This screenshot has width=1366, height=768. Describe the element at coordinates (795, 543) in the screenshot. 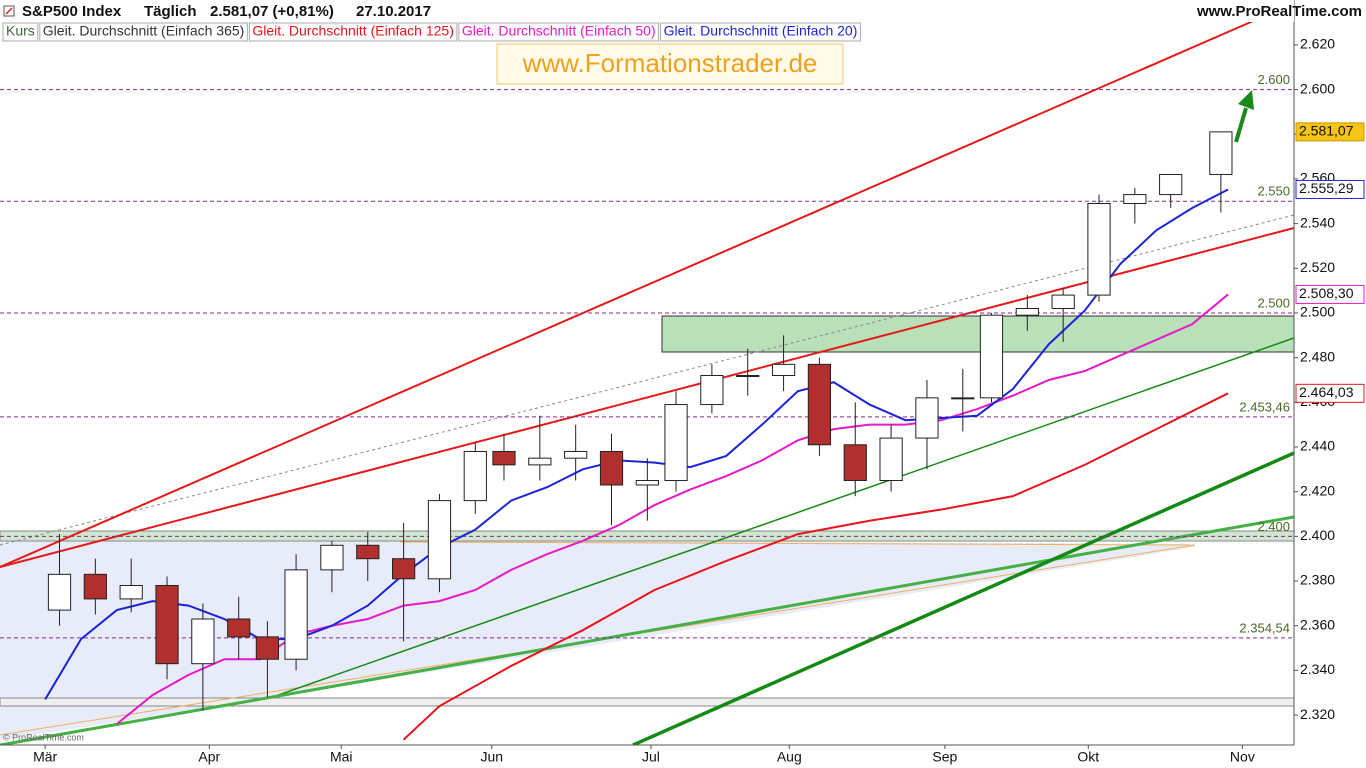

I see `trend-line` at that location.